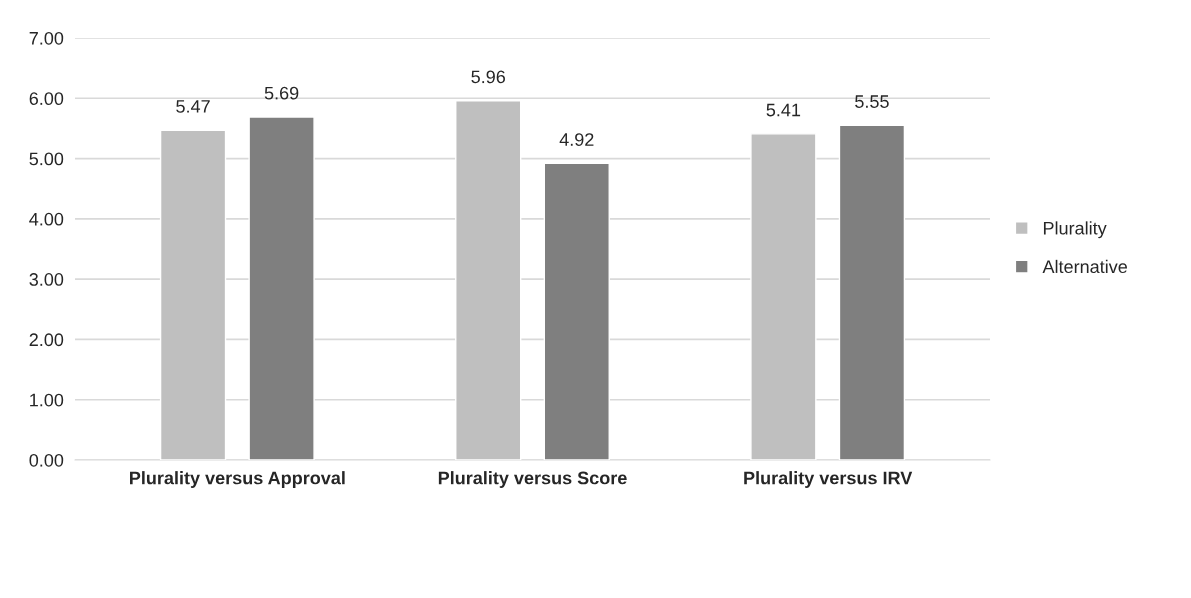 This screenshot has width=1191, height=598. Describe the element at coordinates (828, 479) in the screenshot. I see `x-tick-label: Plurality versus IRV` at that location.